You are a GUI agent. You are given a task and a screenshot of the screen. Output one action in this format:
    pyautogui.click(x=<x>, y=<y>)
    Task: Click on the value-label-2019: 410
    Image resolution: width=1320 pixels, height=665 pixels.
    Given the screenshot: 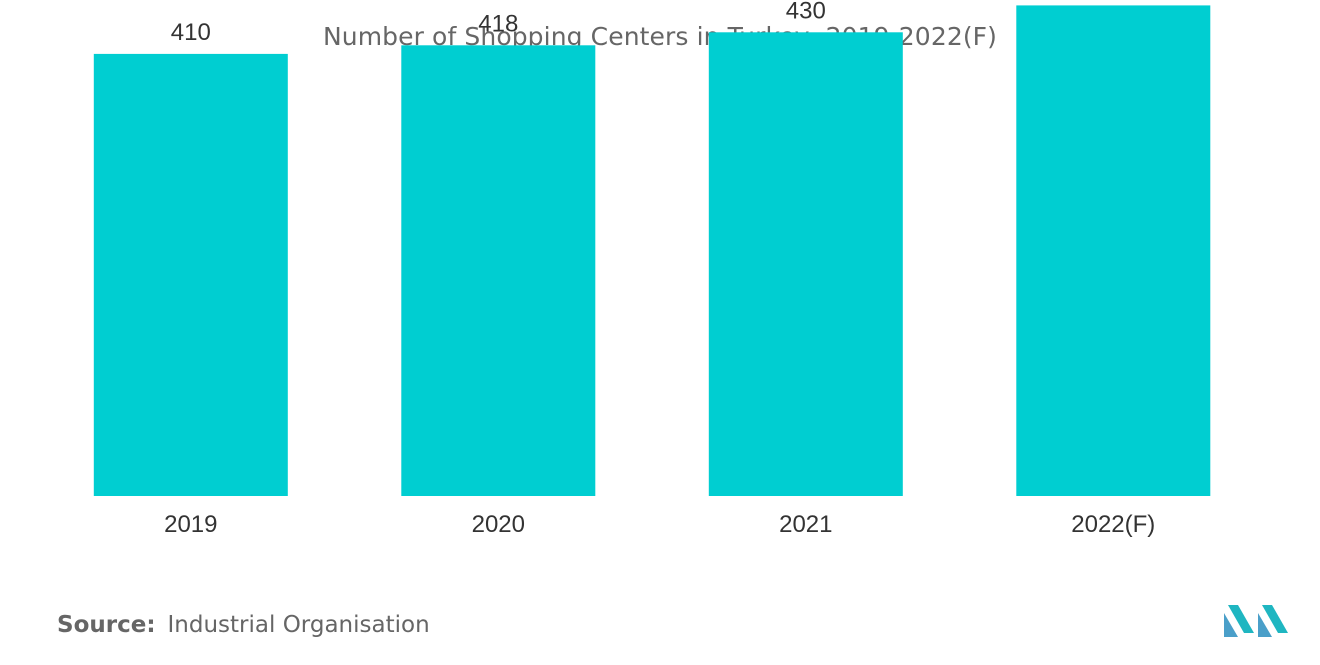 What is the action you would take?
    pyautogui.click(x=191, y=32)
    